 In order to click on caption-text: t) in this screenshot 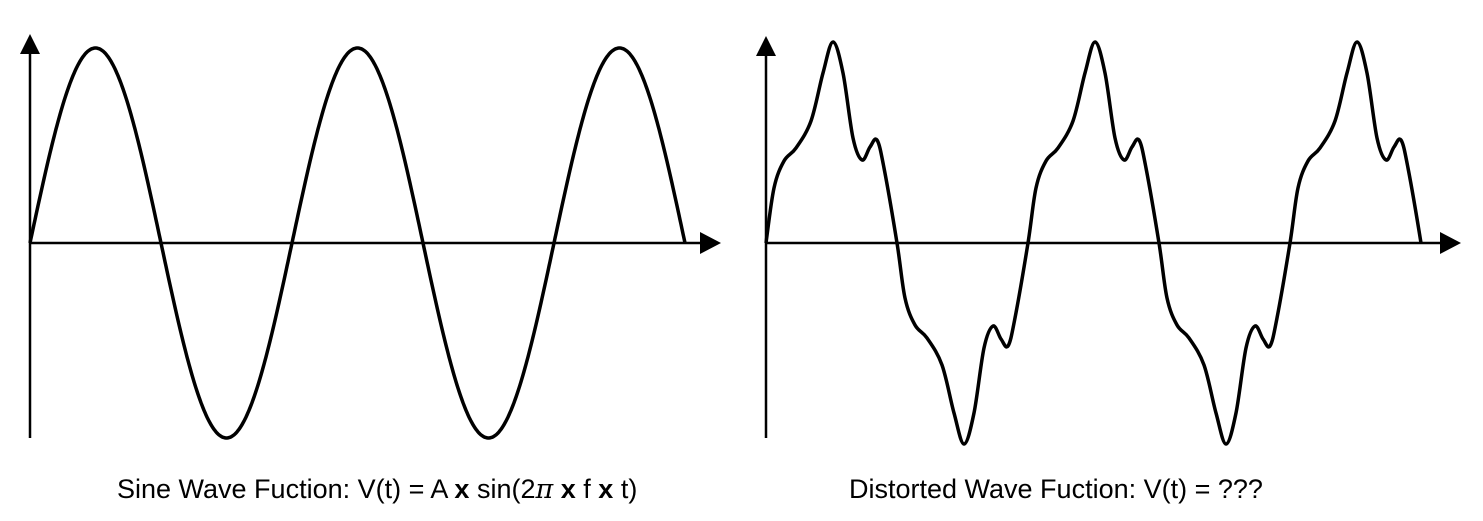, I will do `click(625, 489)`.